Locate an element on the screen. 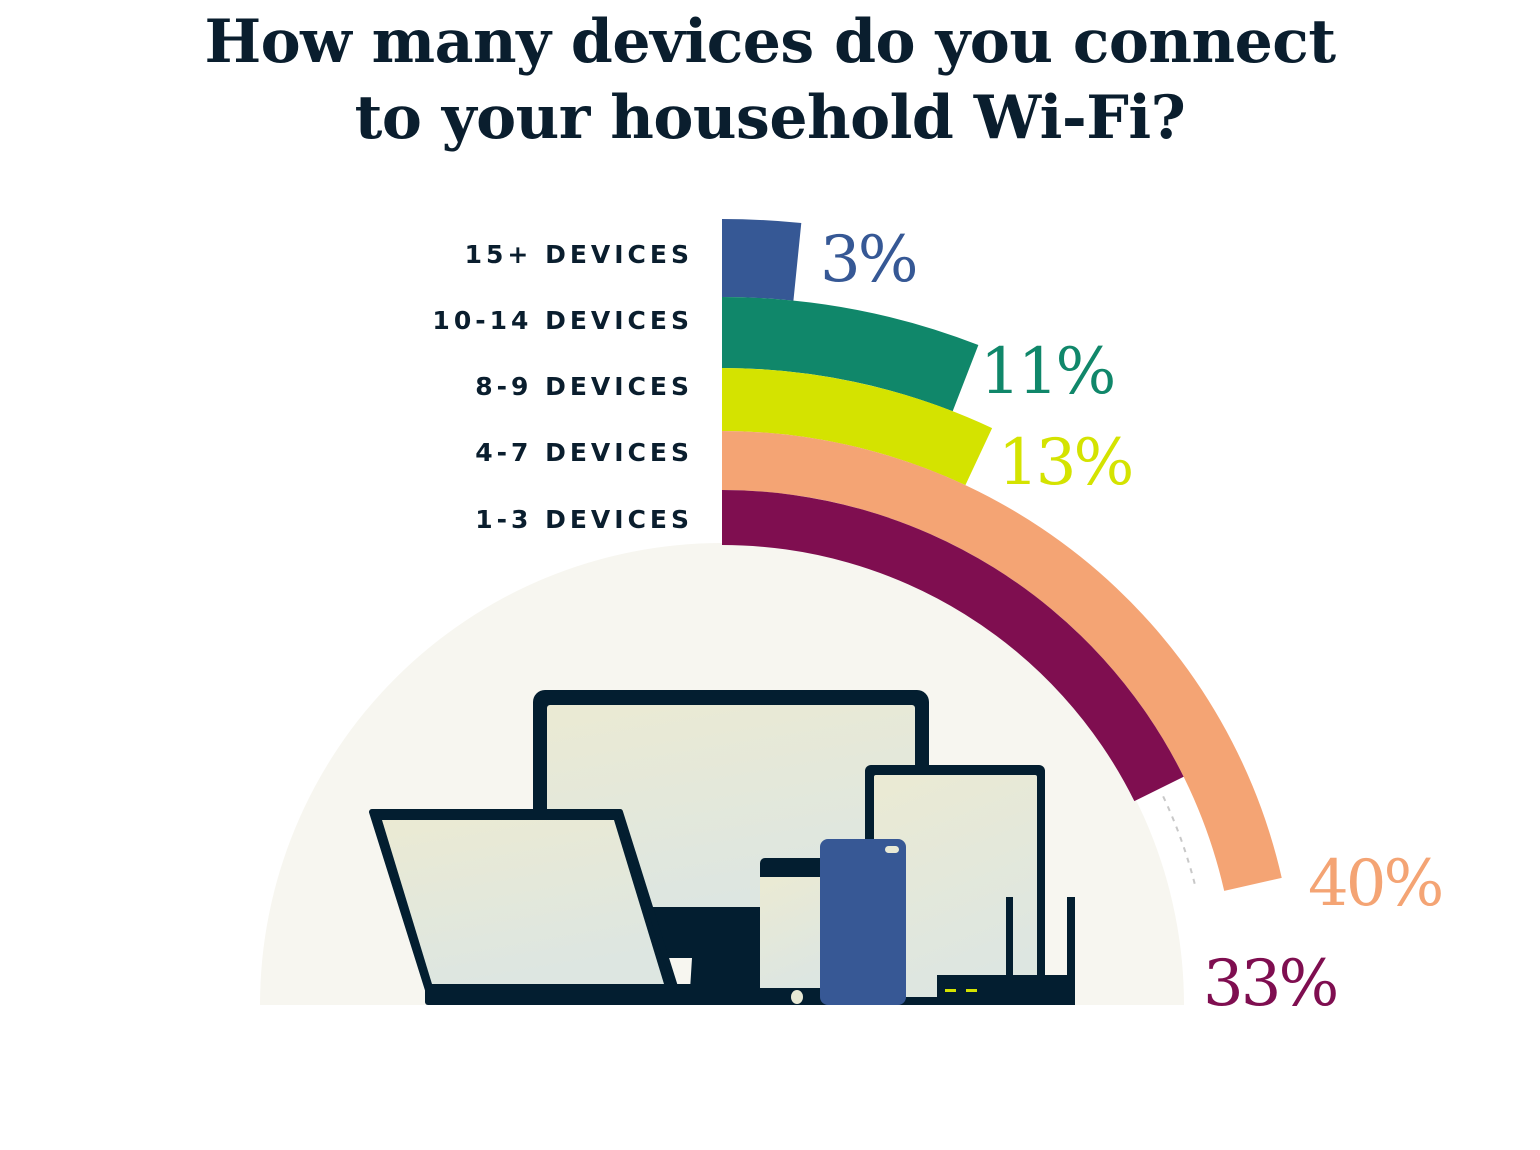 This screenshot has width=1540, height=1150. chart-title-line-2: to your household Wi-Fi? is located at coordinates (770, 118).